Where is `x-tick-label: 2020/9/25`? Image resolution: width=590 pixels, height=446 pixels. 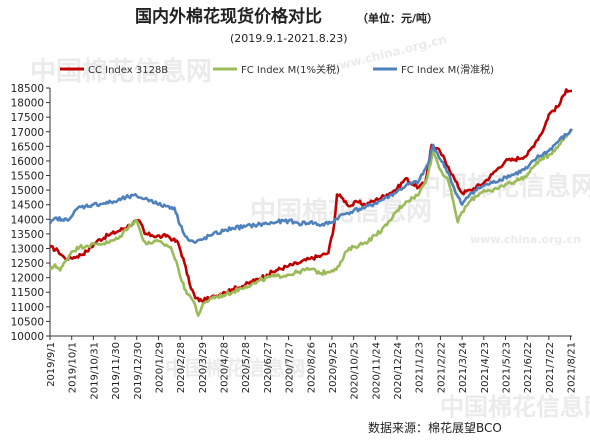
x-tick-label: 2020/9/25 is located at coordinates (333, 367).